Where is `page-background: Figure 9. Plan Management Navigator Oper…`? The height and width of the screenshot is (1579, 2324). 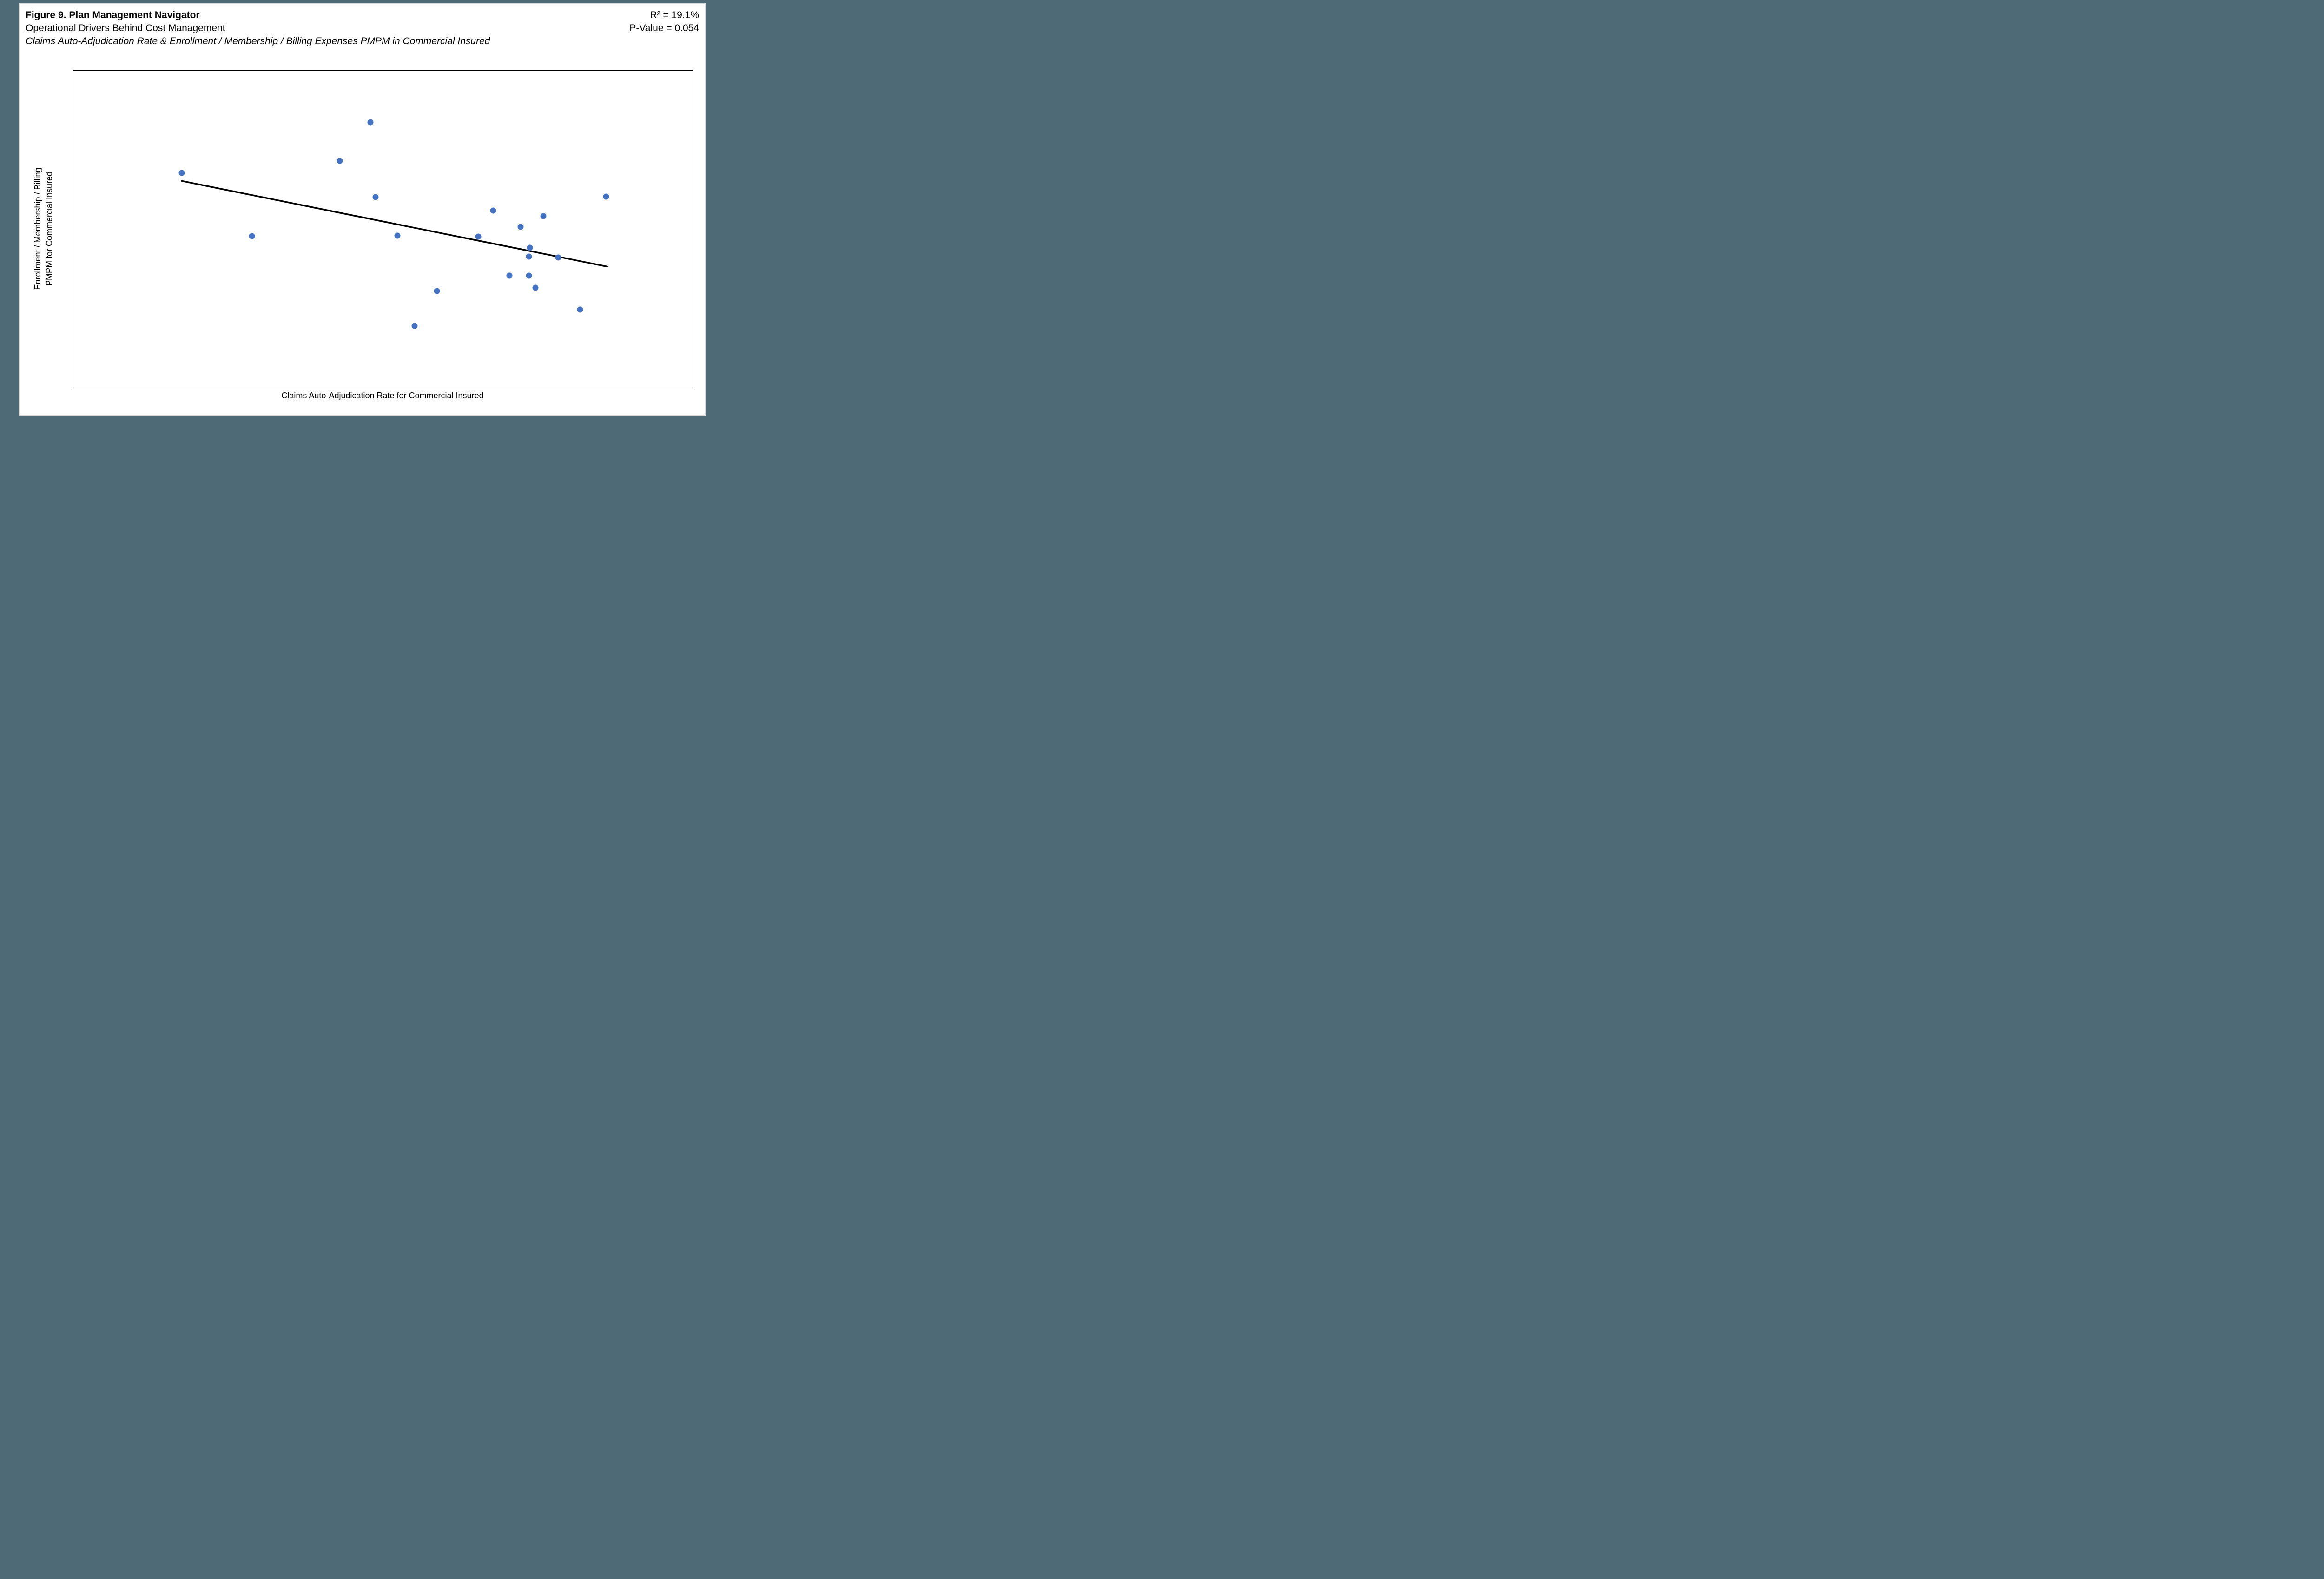 page-background: Figure 9. Plan Management Navigator Oper… is located at coordinates (364, 211).